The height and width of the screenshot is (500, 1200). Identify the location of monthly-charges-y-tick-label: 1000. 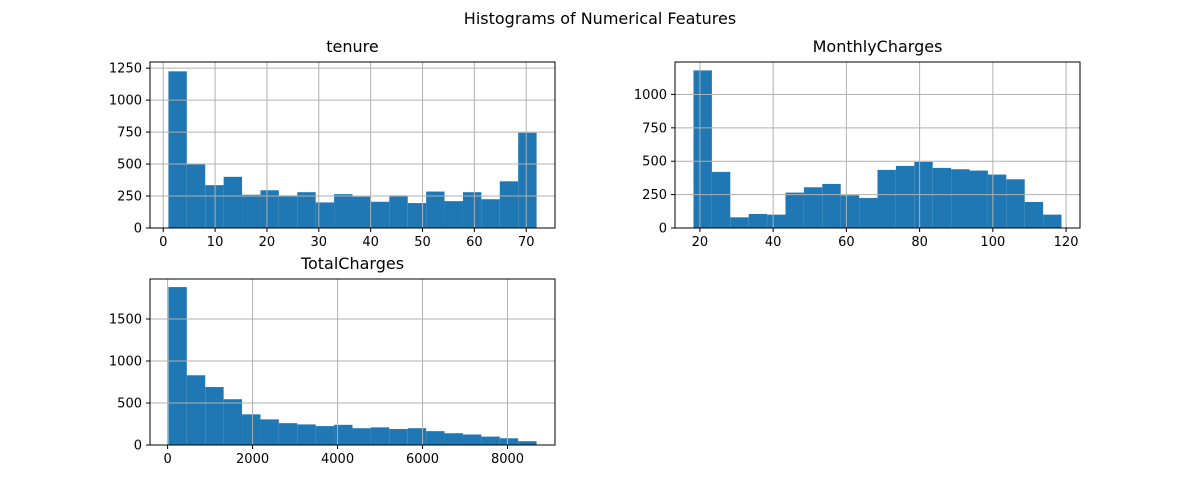
(650, 95).